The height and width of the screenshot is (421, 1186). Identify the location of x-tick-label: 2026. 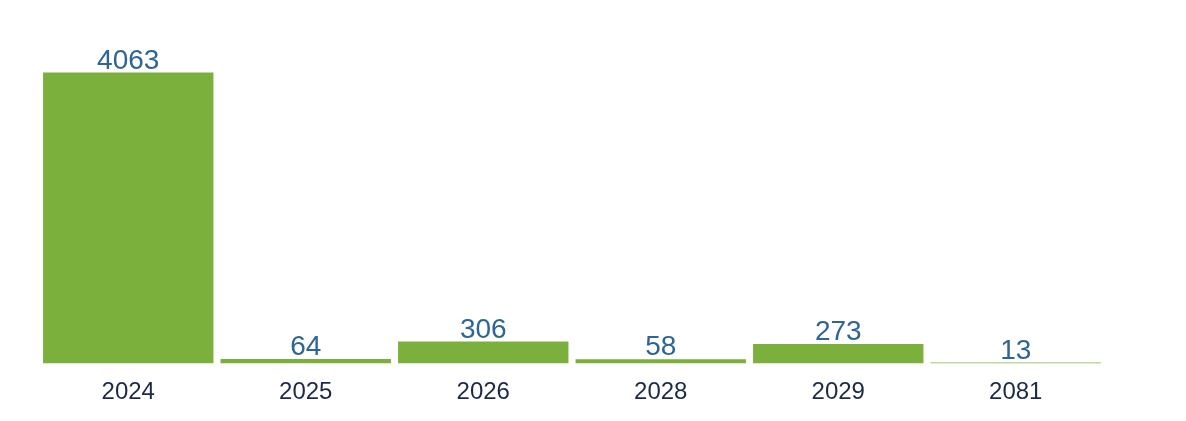
(483, 390).